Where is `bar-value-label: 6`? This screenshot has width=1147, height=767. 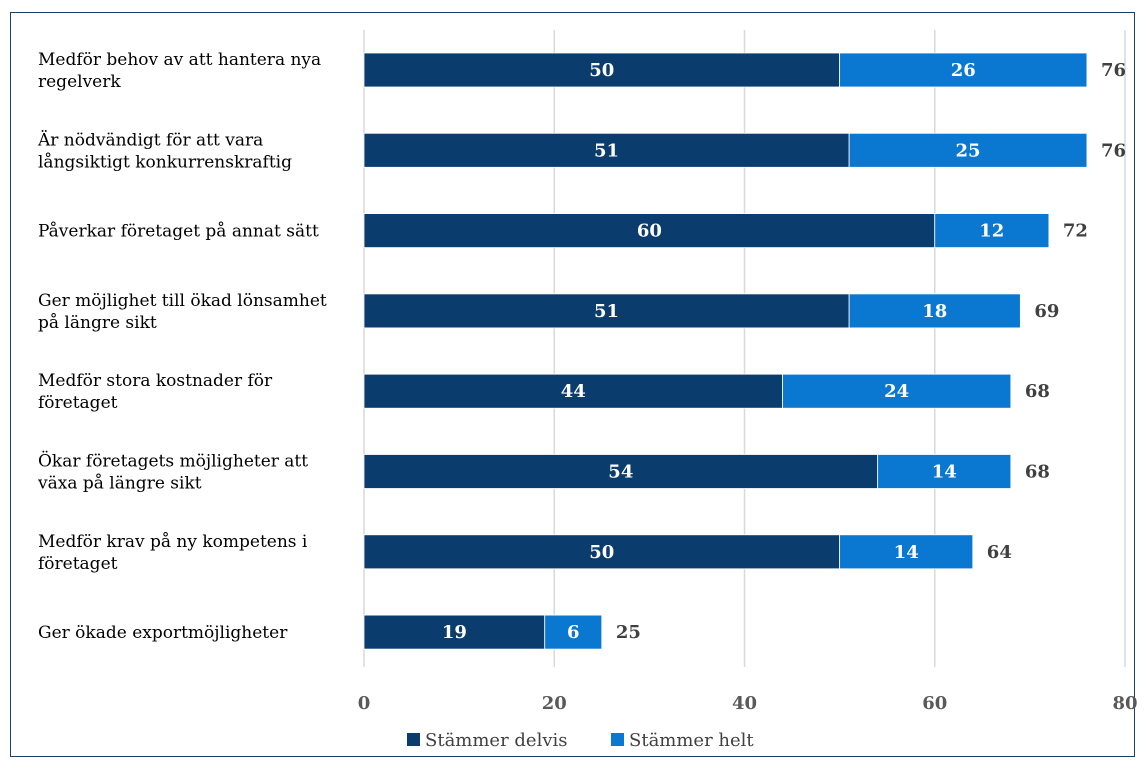
bar-value-label: 6 is located at coordinates (573, 632).